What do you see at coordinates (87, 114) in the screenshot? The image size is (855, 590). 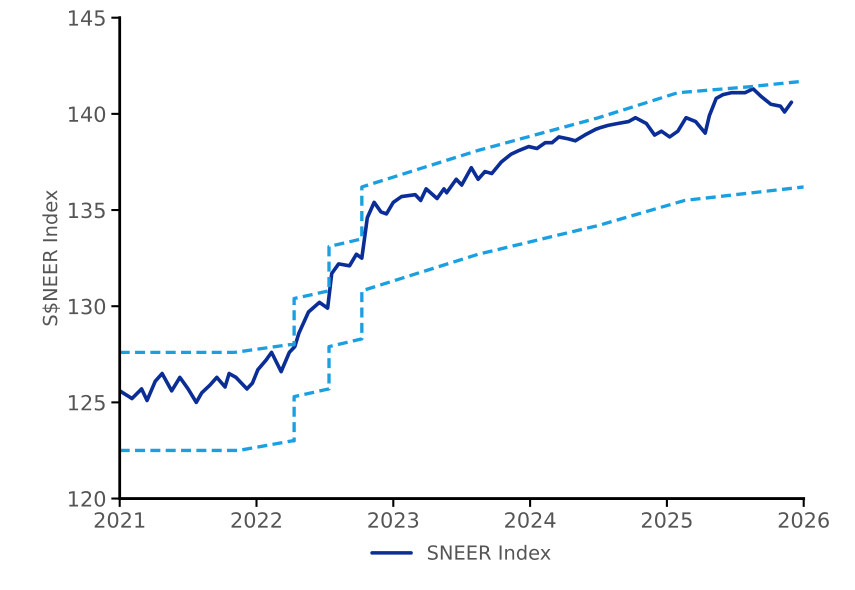 I see `y-tick-label: 140` at bounding box center [87, 114].